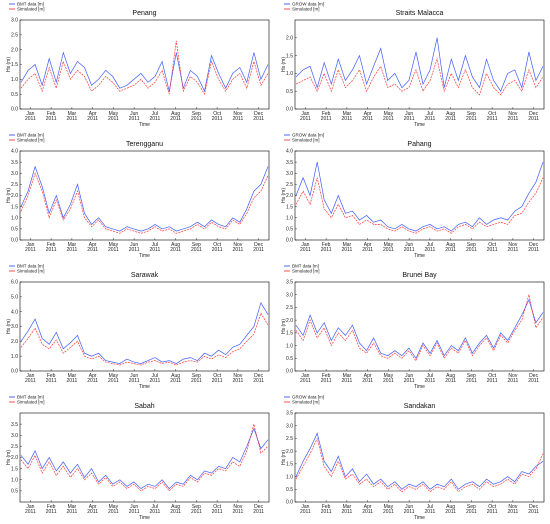 The height and width of the screenshot is (524, 550). I want to click on y-tick-label: 2.5, so click(14, 447).